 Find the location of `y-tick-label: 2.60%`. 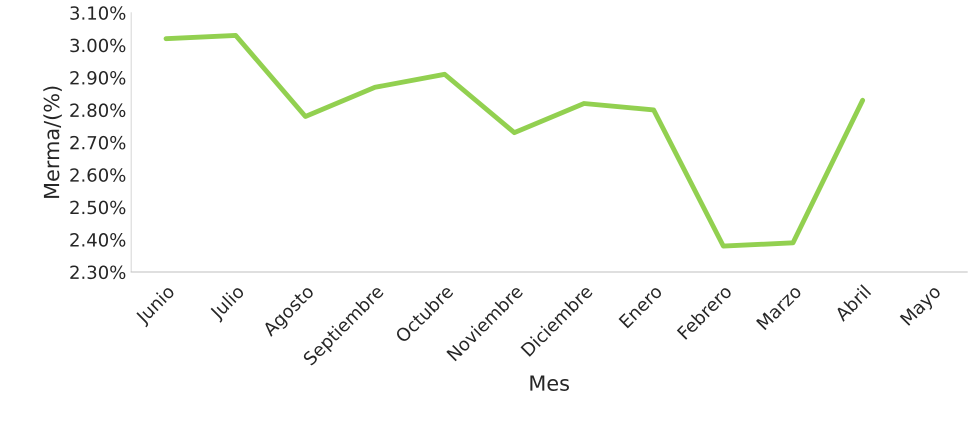

y-tick-label: 2.60% is located at coordinates (98, 175).